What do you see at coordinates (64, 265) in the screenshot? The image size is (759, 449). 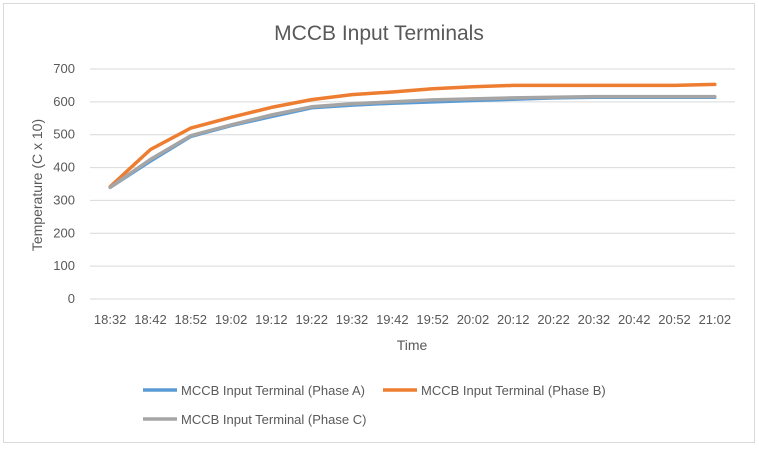 I see `y-tick-label: 100` at bounding box center [64, 265].